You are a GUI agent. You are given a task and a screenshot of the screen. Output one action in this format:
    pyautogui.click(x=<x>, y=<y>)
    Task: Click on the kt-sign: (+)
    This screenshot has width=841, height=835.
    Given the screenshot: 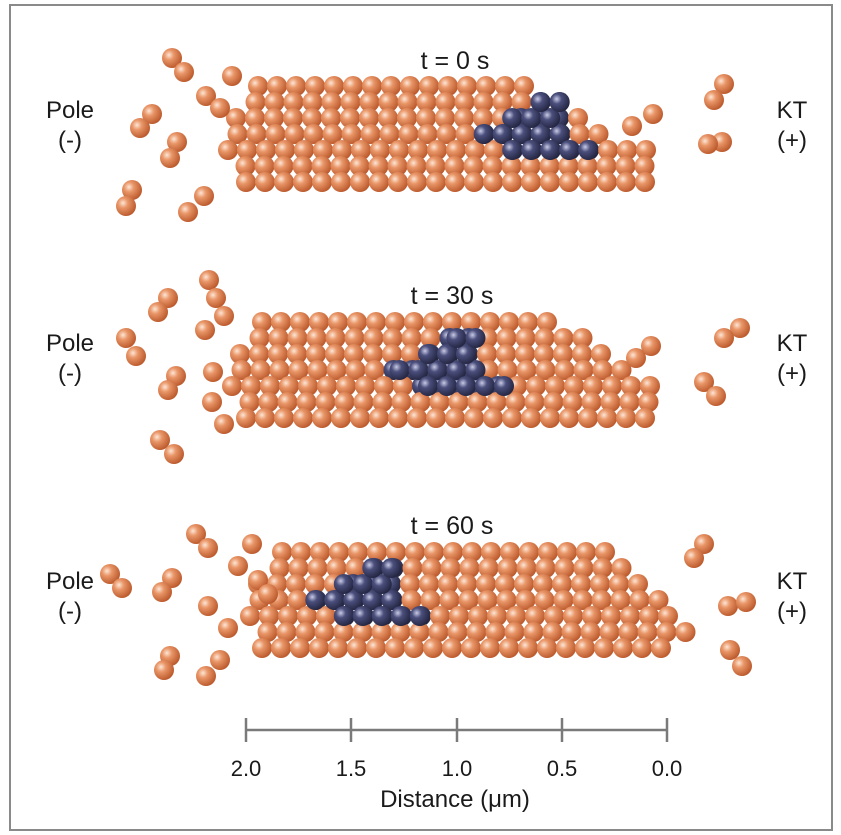 What is the action you would take?
    pyautogui.click(x=792, y=373)
    